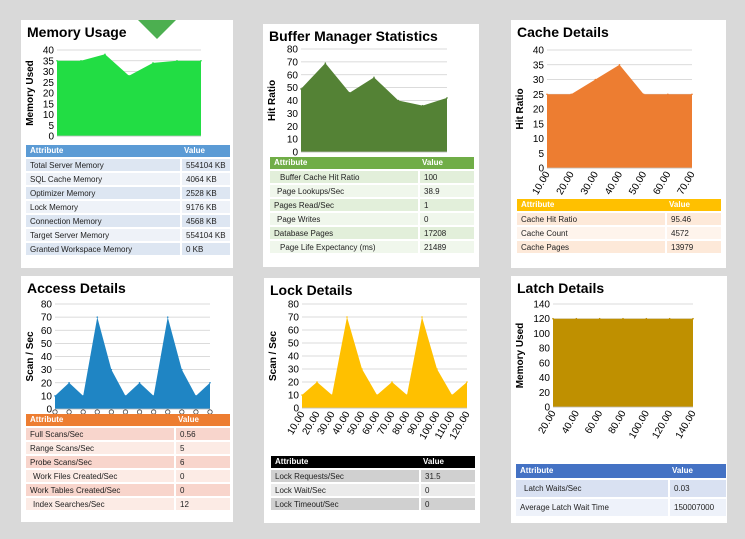 The image size is (745, 539). What do you see at coordinates (128, 490) in the screenshot?
I see `table-row: Work Tables Created/Sec 0` at bounding box center [128, 490].